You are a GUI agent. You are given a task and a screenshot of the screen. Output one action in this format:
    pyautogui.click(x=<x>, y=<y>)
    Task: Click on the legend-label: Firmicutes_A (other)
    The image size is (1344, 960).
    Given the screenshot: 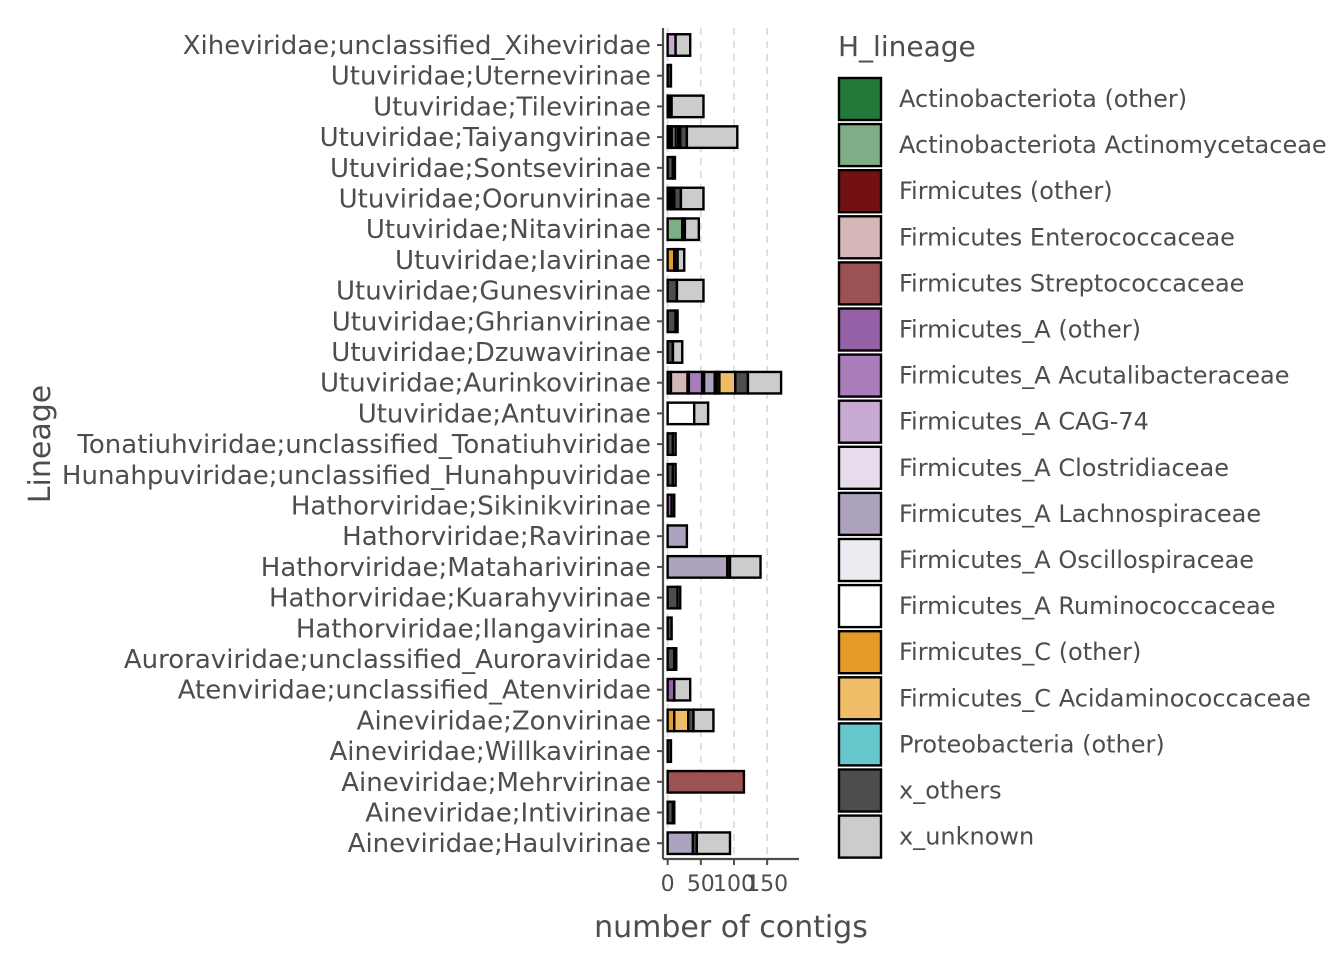 What is the action you would take?
    pyautogui.click(x=1020, y=330)
    